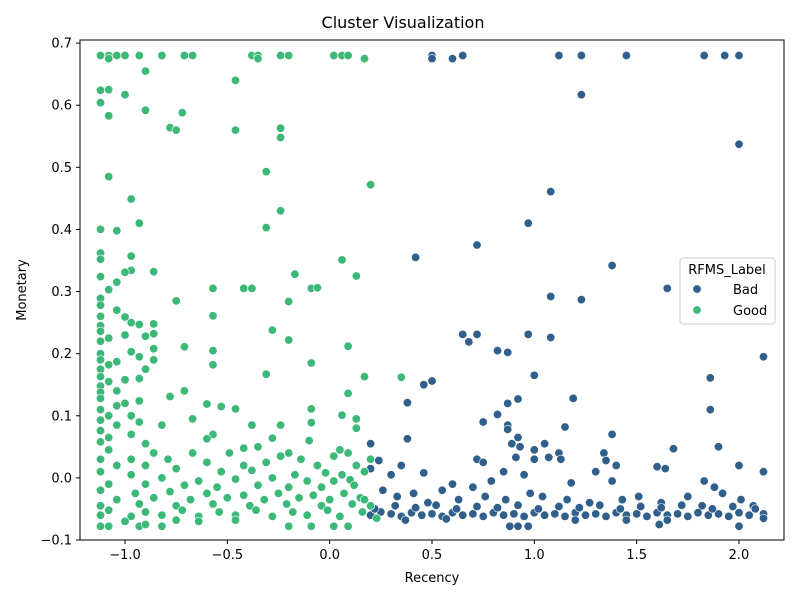  What do you see at coordinates (56, 541) in the screenshot?
I see `y-tick-label: −0.1` at bounding box center [56, 541].